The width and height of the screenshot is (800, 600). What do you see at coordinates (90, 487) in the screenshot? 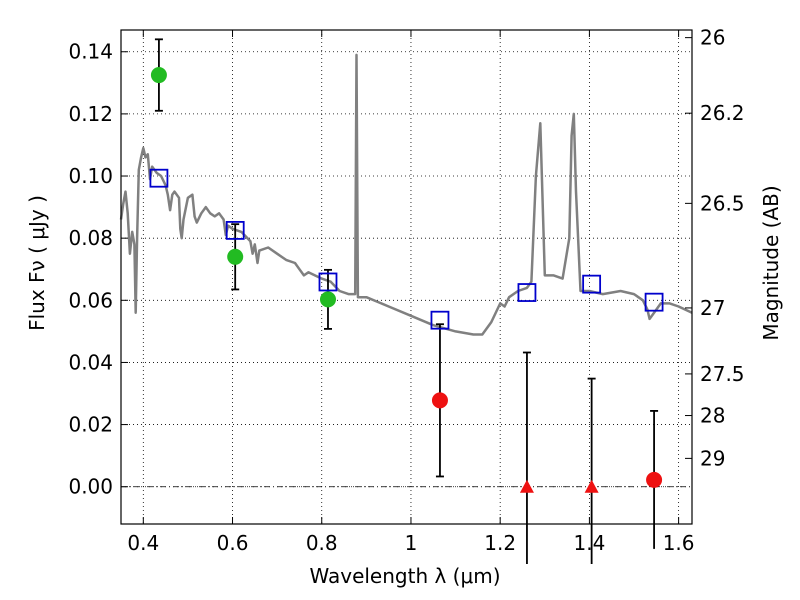
I see `y-tick-label: 0.00` at bounding box center [90, 487].